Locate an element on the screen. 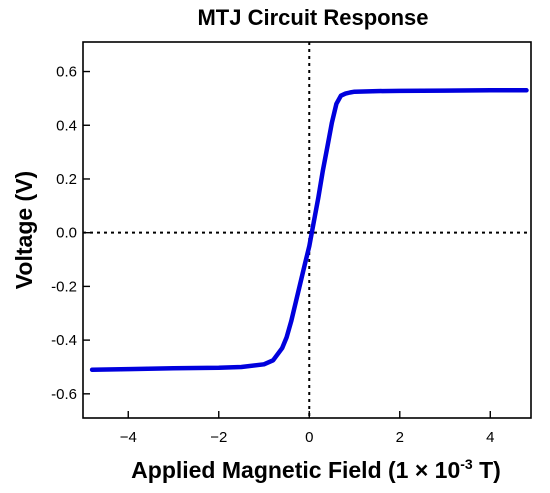 This screenshot has height=493, width=550. x-axis-label-unit: T) is located at coordinates (487, 470).